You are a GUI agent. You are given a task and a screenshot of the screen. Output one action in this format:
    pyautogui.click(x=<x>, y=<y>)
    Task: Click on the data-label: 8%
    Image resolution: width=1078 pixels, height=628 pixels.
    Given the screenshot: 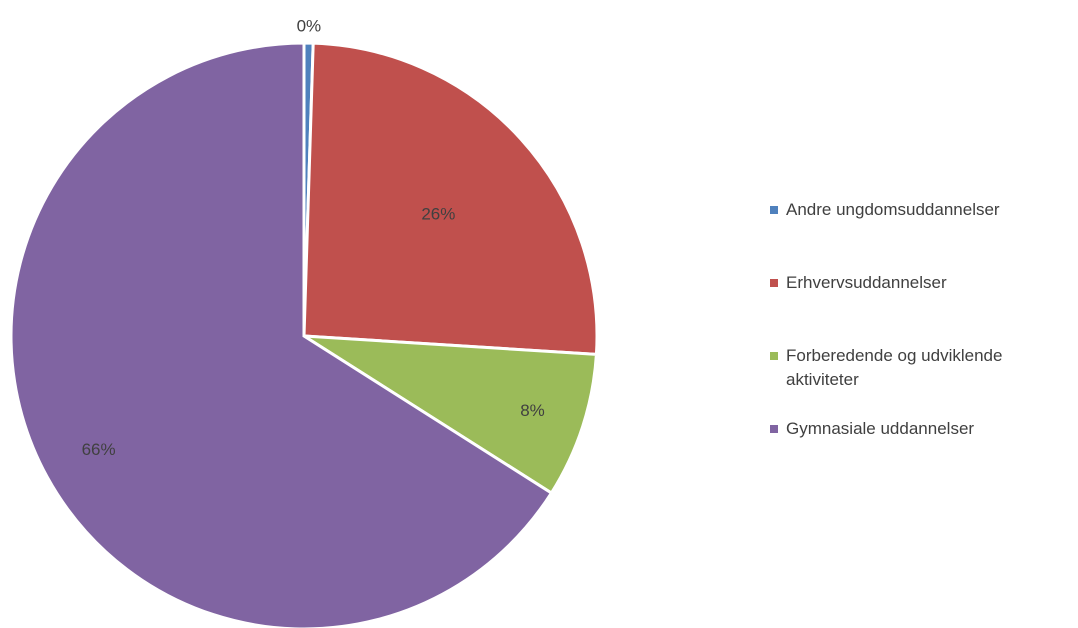 What is the action you would take?
    pyautogui.click(x=532, y=410)
    